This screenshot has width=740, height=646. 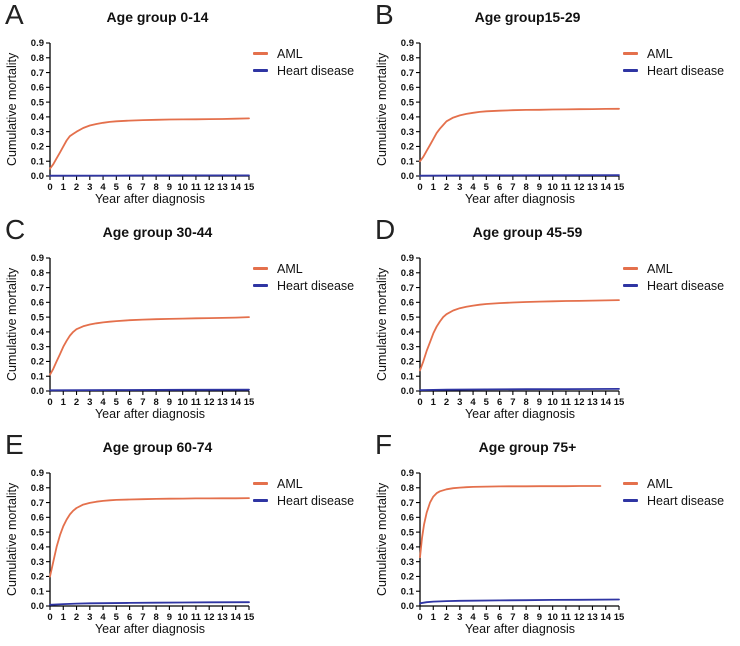 What do you see at coordinates (150, 414) in the screenshot?
I see `x-axis-label: Year after diagnosis` at bounding box center [150, 414].